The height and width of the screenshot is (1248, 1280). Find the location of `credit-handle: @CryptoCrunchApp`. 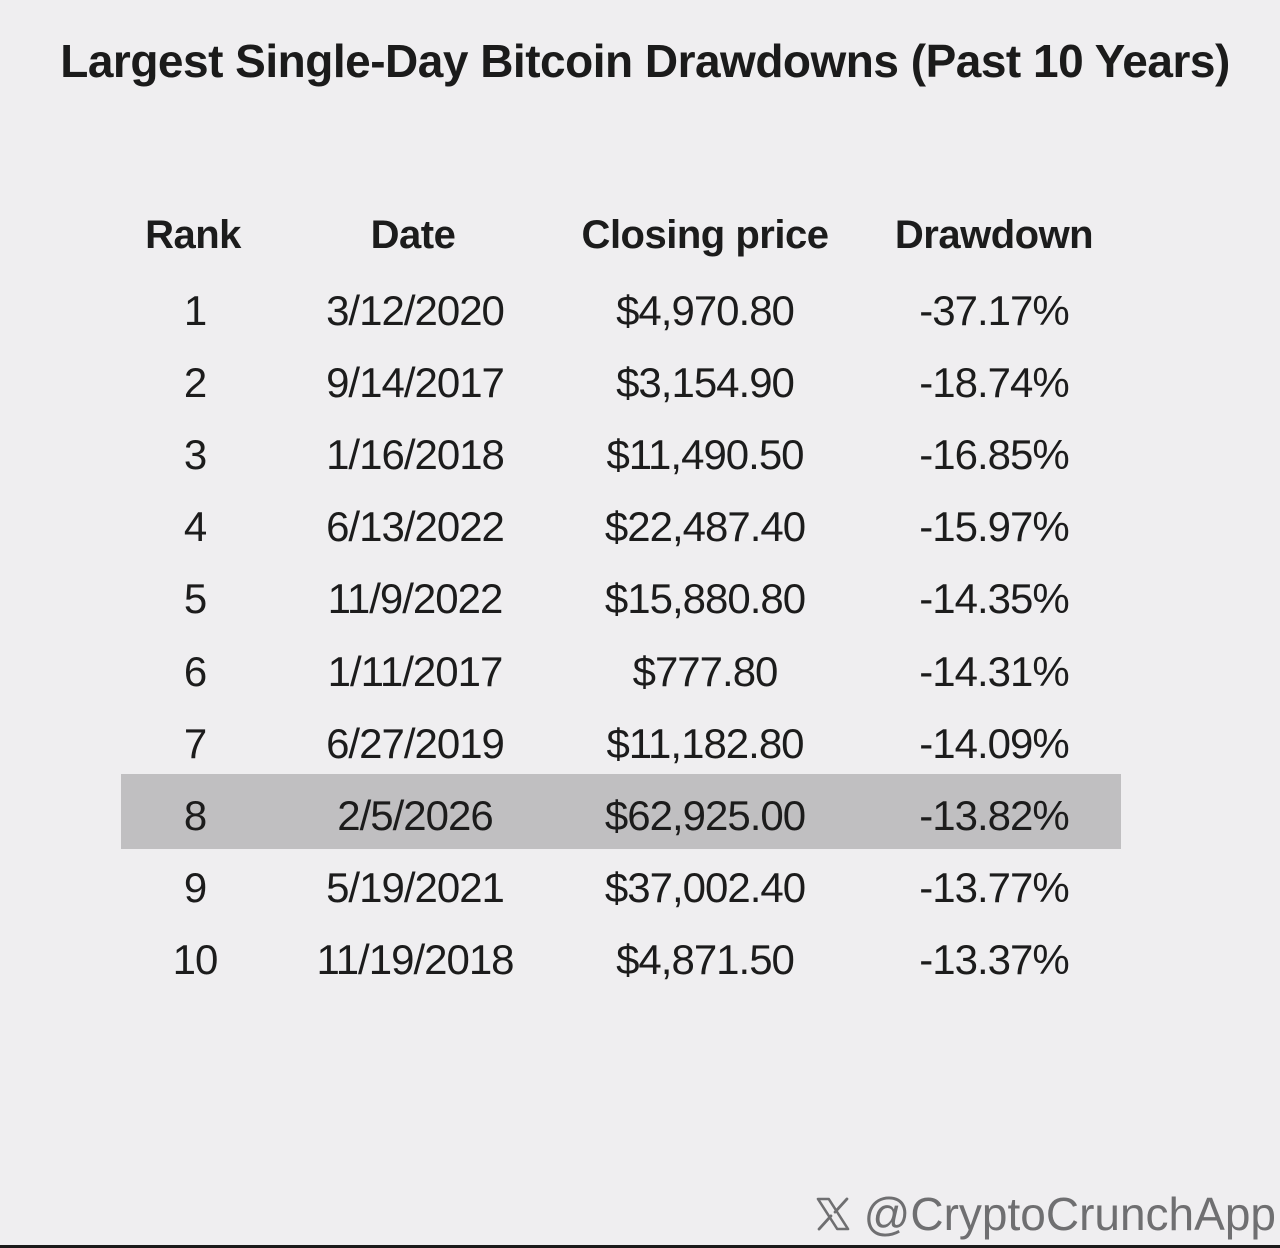

credit-handle: @CryptoCrunchApp is located at coordinates (1069, 1214).